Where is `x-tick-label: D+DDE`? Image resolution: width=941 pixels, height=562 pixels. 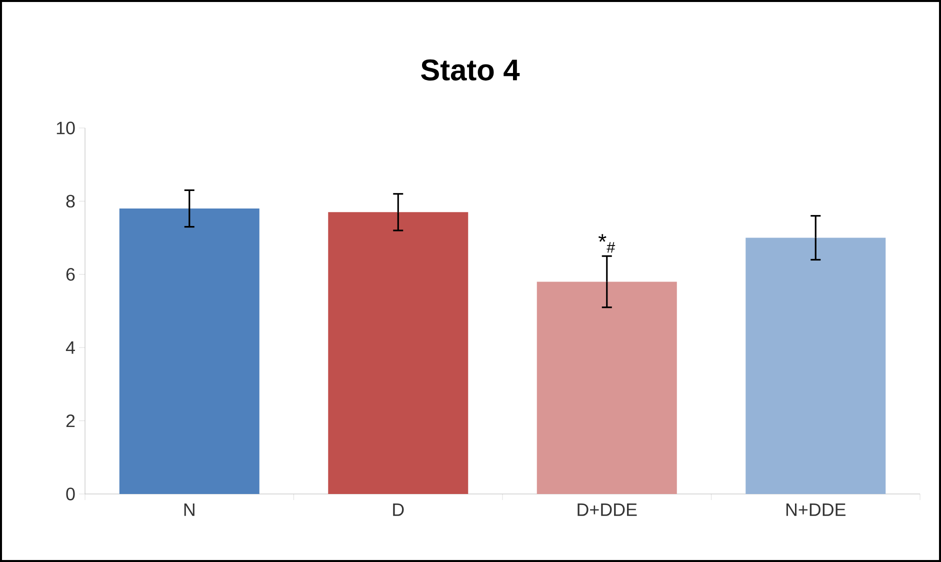
x-tick-label: D+DDE is located at coordinates (607, 510).